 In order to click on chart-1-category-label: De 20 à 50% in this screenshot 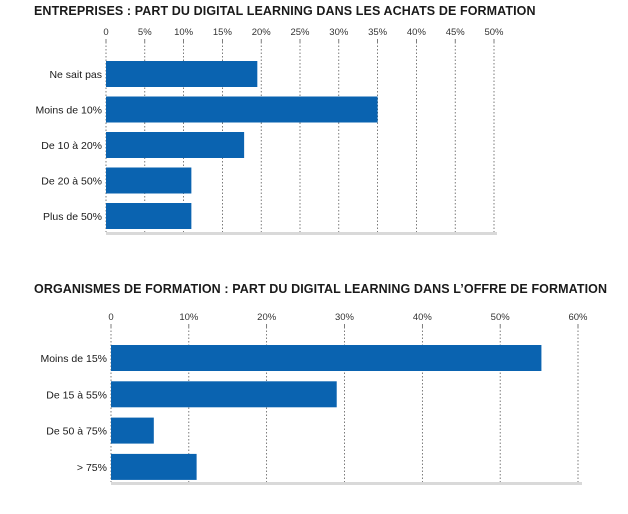, I will do `click(71, 182)`.